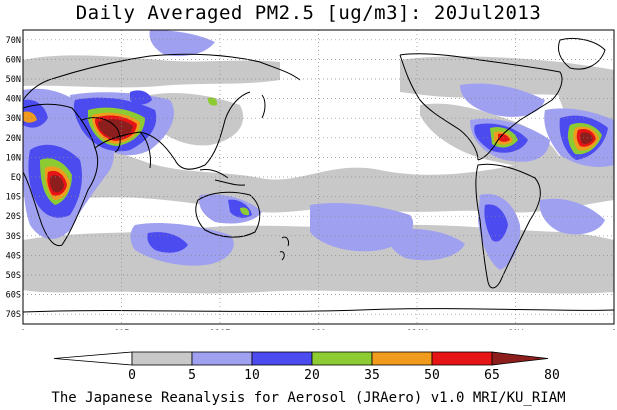 This screenshot has height=410, width=617. I want to click on lat-label: 10S, so click(13, 198).